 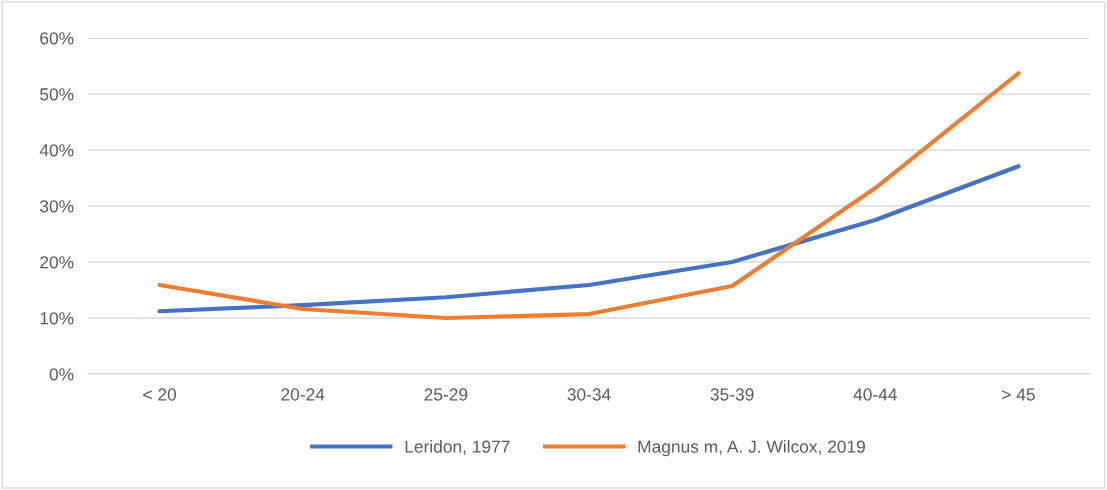 What do you see at coordinates (1018, 394) in the screenshot?
I see `x-tick-label: > 45` at bounding box center [1018, 394].